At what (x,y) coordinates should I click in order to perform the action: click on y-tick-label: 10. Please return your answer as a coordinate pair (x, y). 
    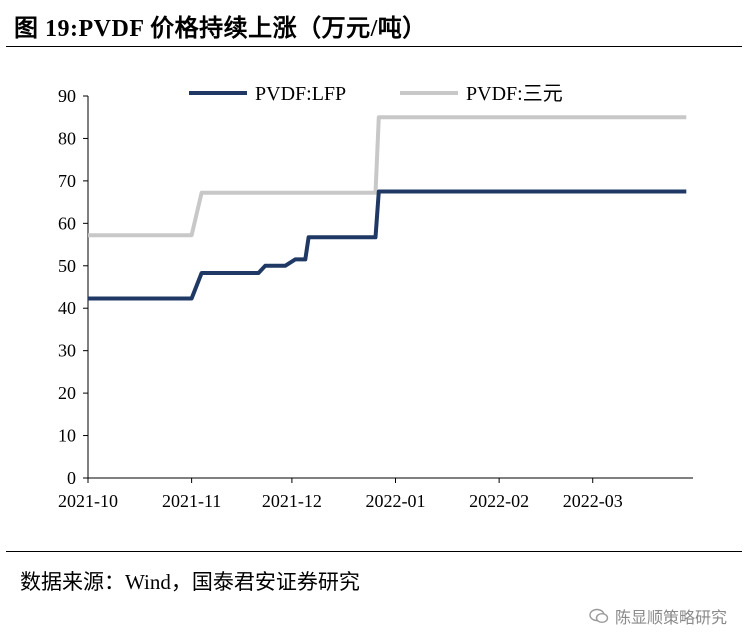
    Looking at the image, I should click on (67, 436).